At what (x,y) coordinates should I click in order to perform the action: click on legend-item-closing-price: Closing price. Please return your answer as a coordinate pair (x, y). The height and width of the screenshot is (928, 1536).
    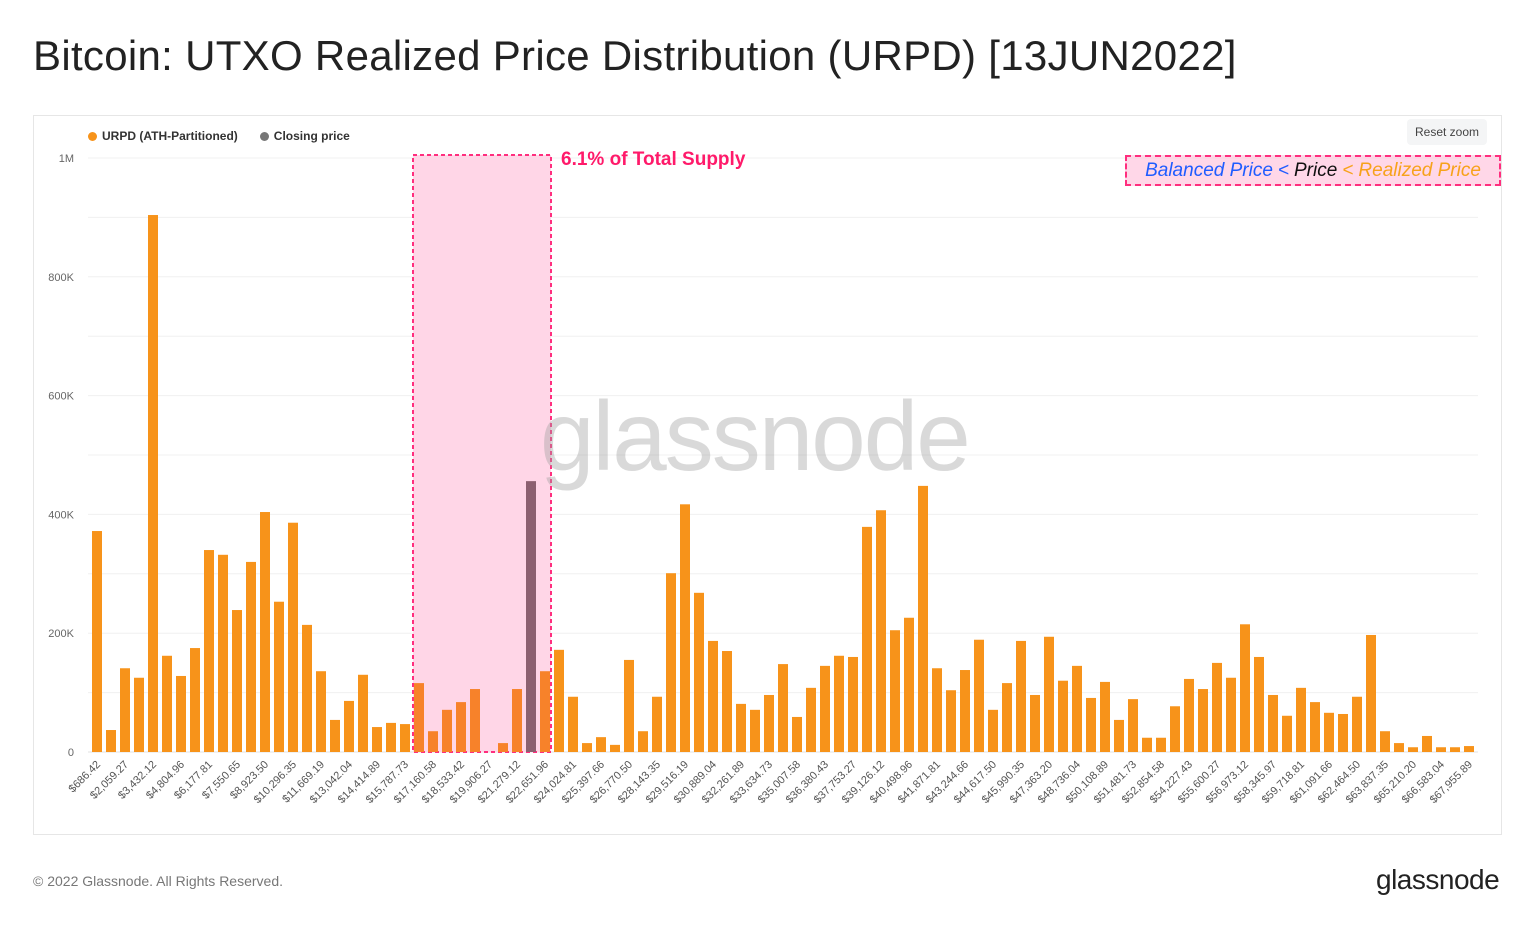
    Looking at the image, I should click on (304, 136).